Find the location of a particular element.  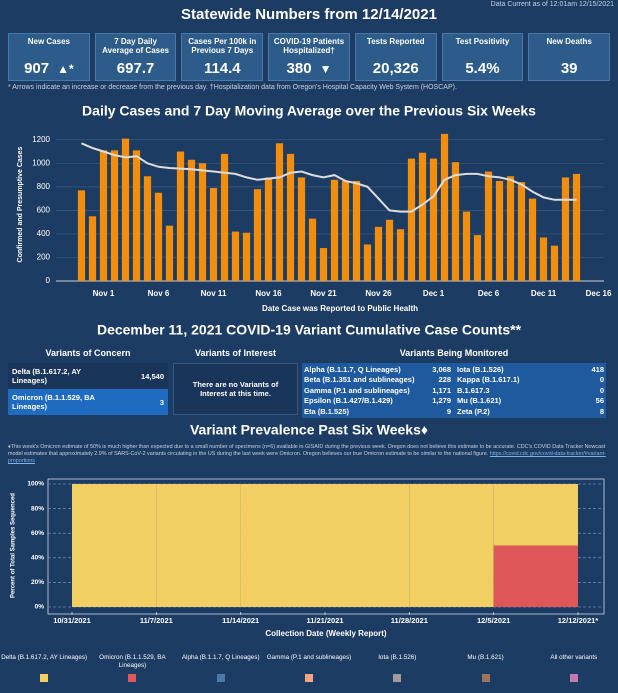

x-axis-label: Collection Date (Weekly Report) is located at coordinates (326, 633).